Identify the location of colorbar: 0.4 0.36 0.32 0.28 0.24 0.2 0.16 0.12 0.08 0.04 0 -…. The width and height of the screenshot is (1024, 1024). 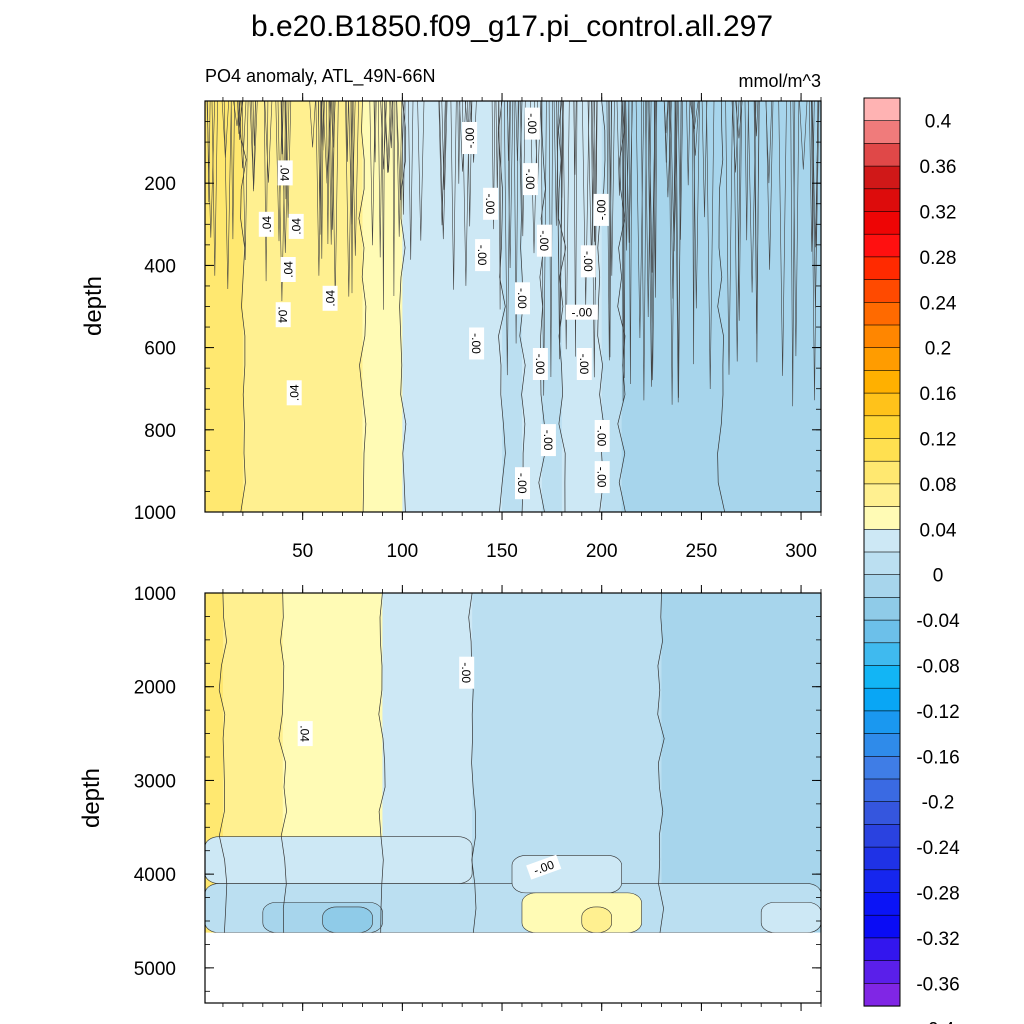
(911, 560).